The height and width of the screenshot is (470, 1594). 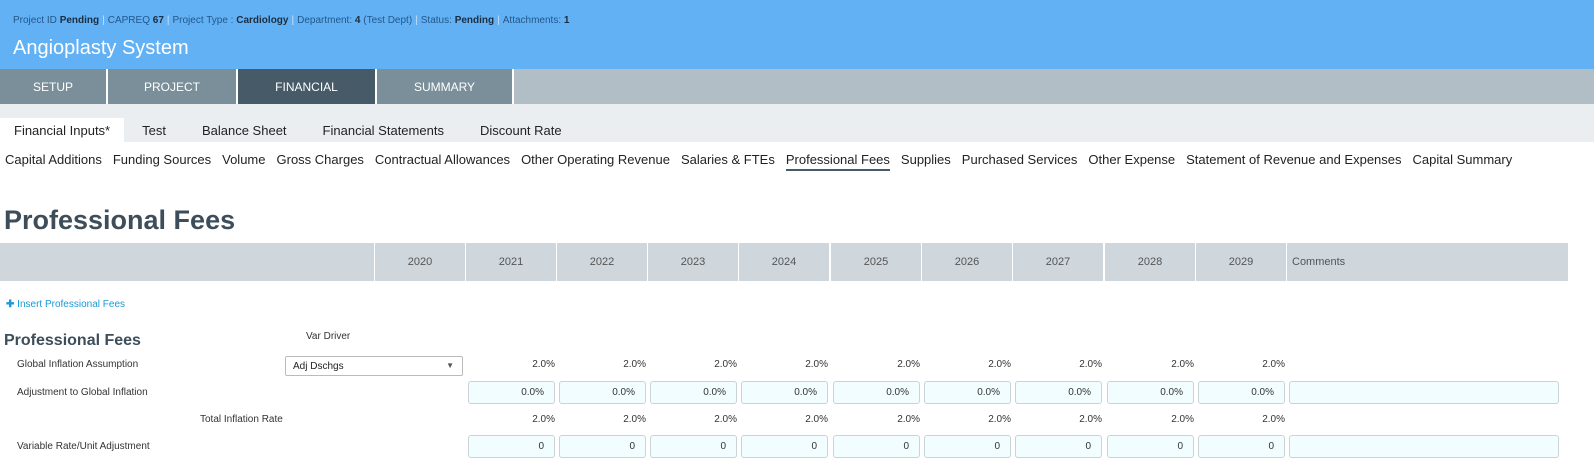 I want to click on capreq: 67, so click(x=158, y=20).